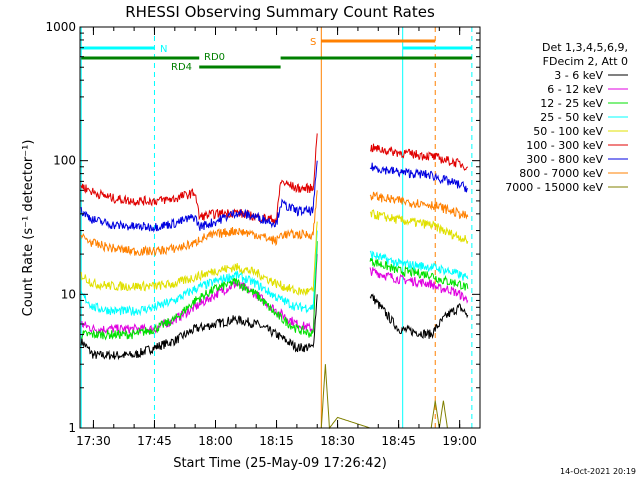 The width and height of the screenshot is (640, 480). I want to click on saa-label: S, so click(313, 42).